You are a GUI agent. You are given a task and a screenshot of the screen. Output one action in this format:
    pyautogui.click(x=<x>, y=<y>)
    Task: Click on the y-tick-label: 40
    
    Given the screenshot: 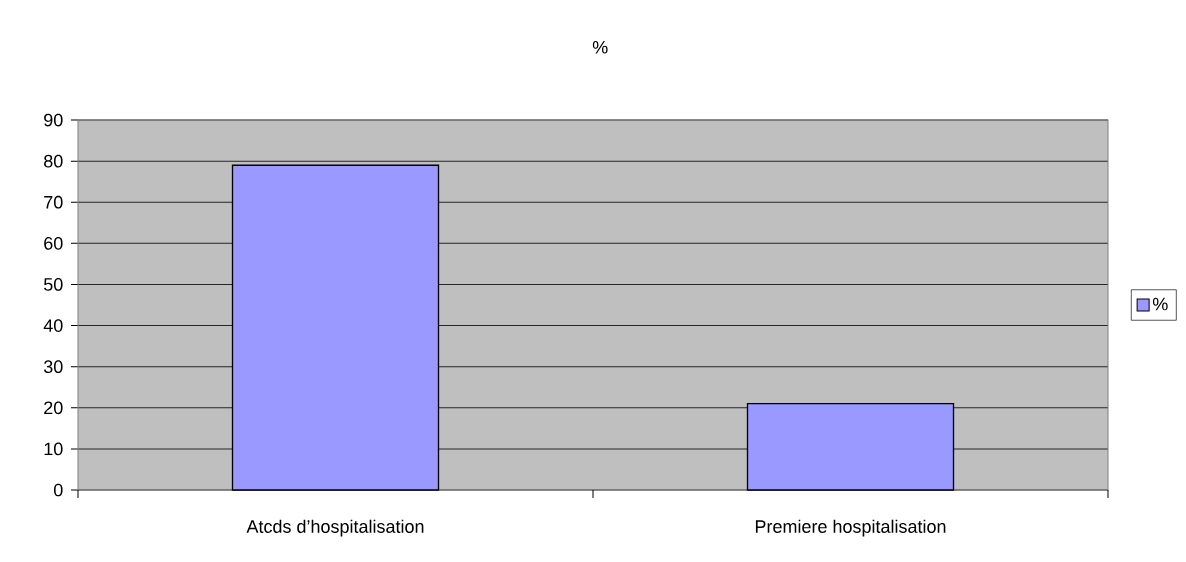 What is the action you would take?
    pyautogui.click(x=53, y=325)
    